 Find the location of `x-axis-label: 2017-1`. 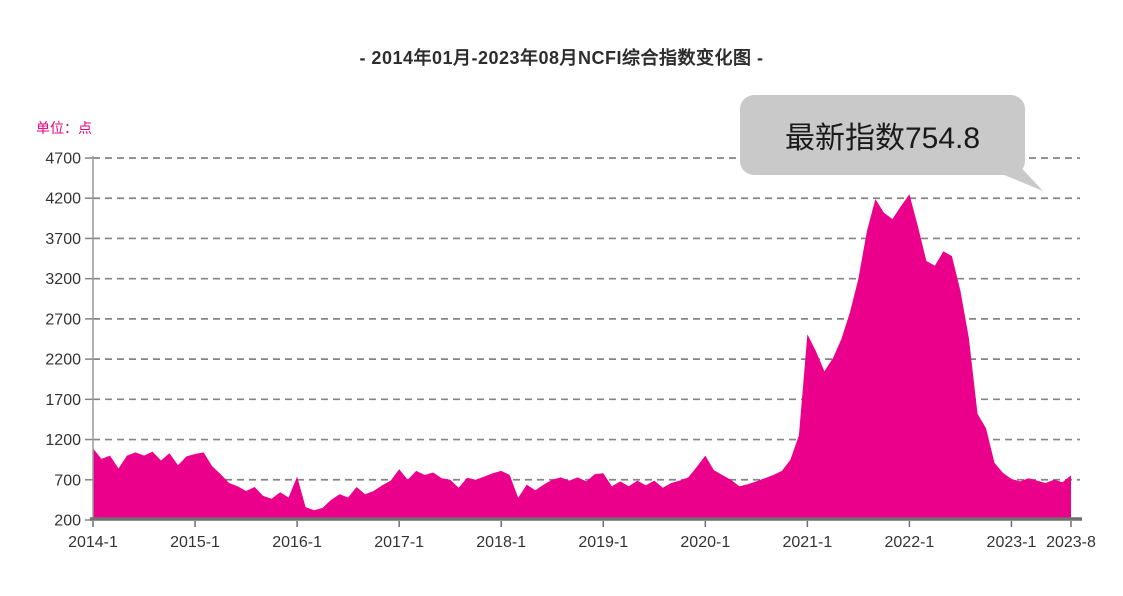

x-axis-label: 2017-1 is located at coordinates (399, 542).